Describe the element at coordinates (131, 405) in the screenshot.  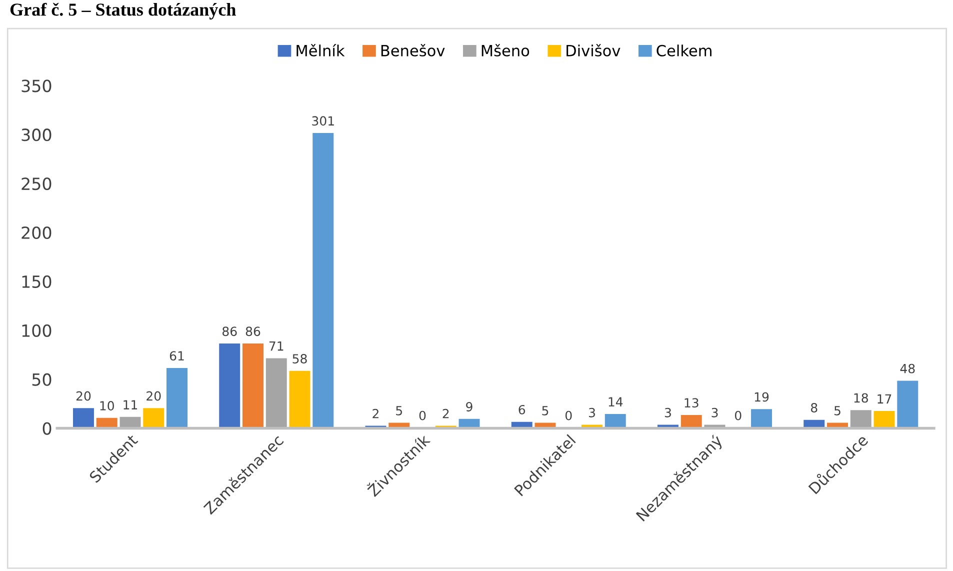
I see `data-label: 11` at that location.